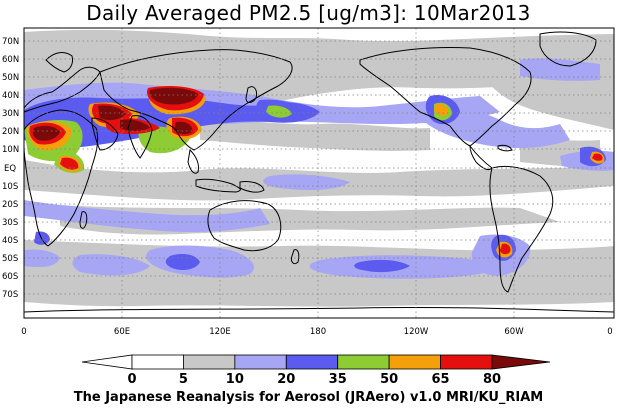 This screenshot has width=617, height=410. What do you see at coordinates (10, 132) in the screenshot?
I see `lat-label: 20N` at bounding box center [10, 132].